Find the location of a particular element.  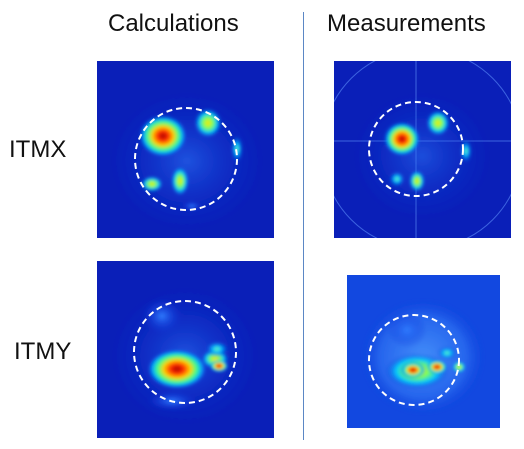

column-title-calculations: Calculations is located at coordinates (173, 23).